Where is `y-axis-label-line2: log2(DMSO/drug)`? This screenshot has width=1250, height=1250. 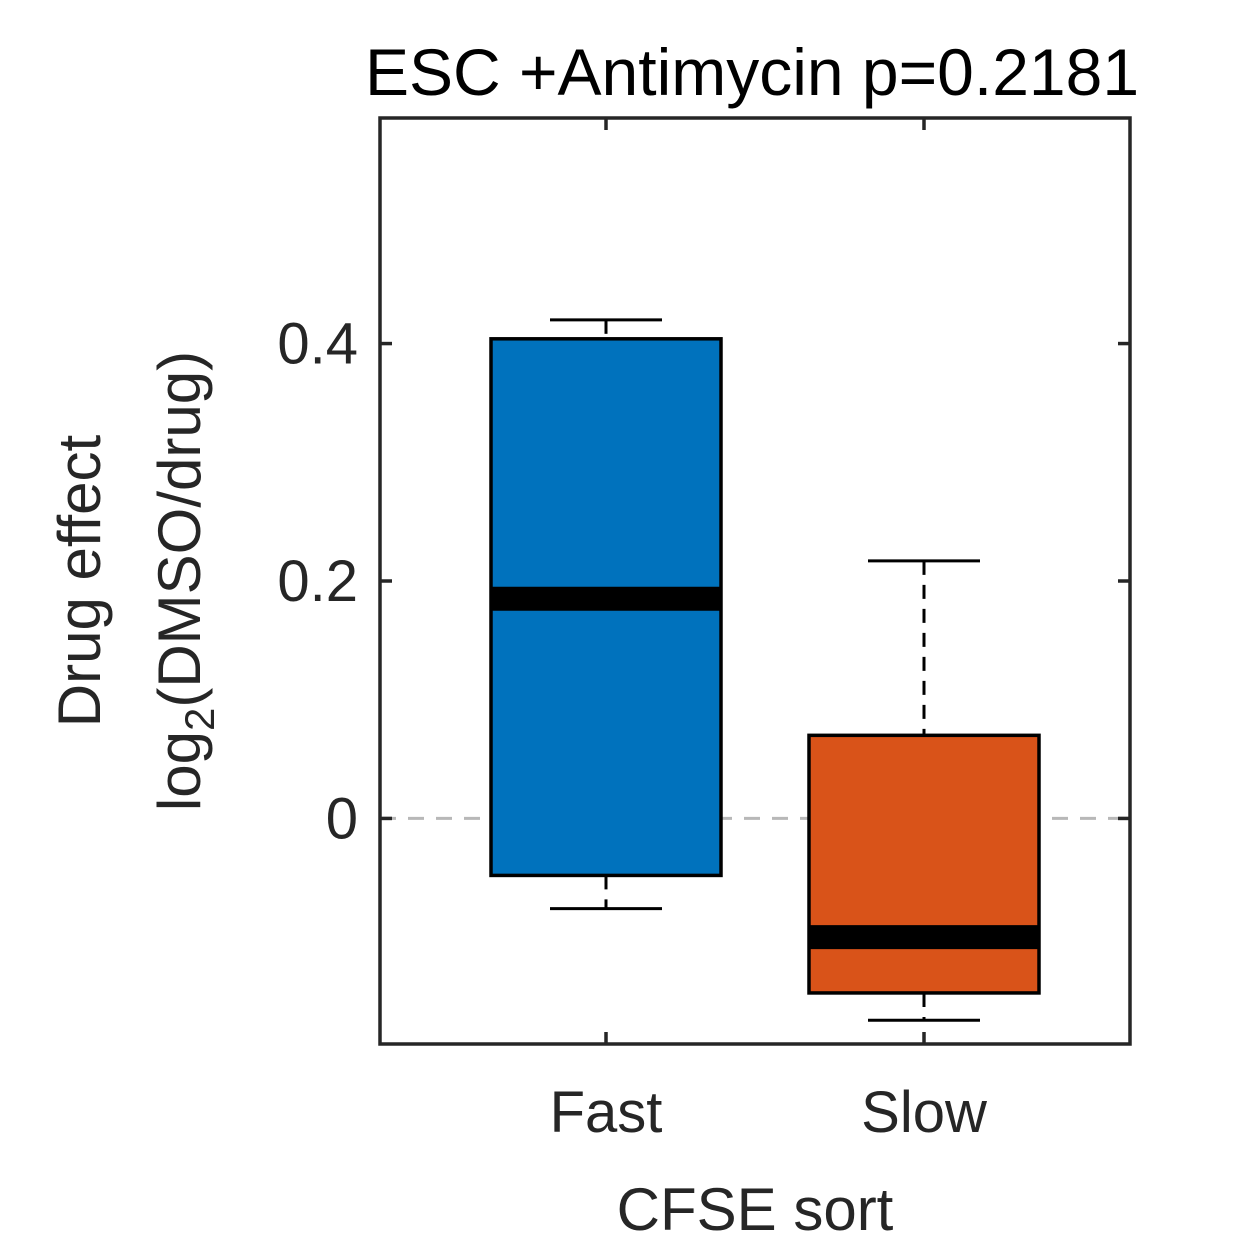 y-axis-label-line2: log2(DMSO/drug) is located at coordinates (184, 581).